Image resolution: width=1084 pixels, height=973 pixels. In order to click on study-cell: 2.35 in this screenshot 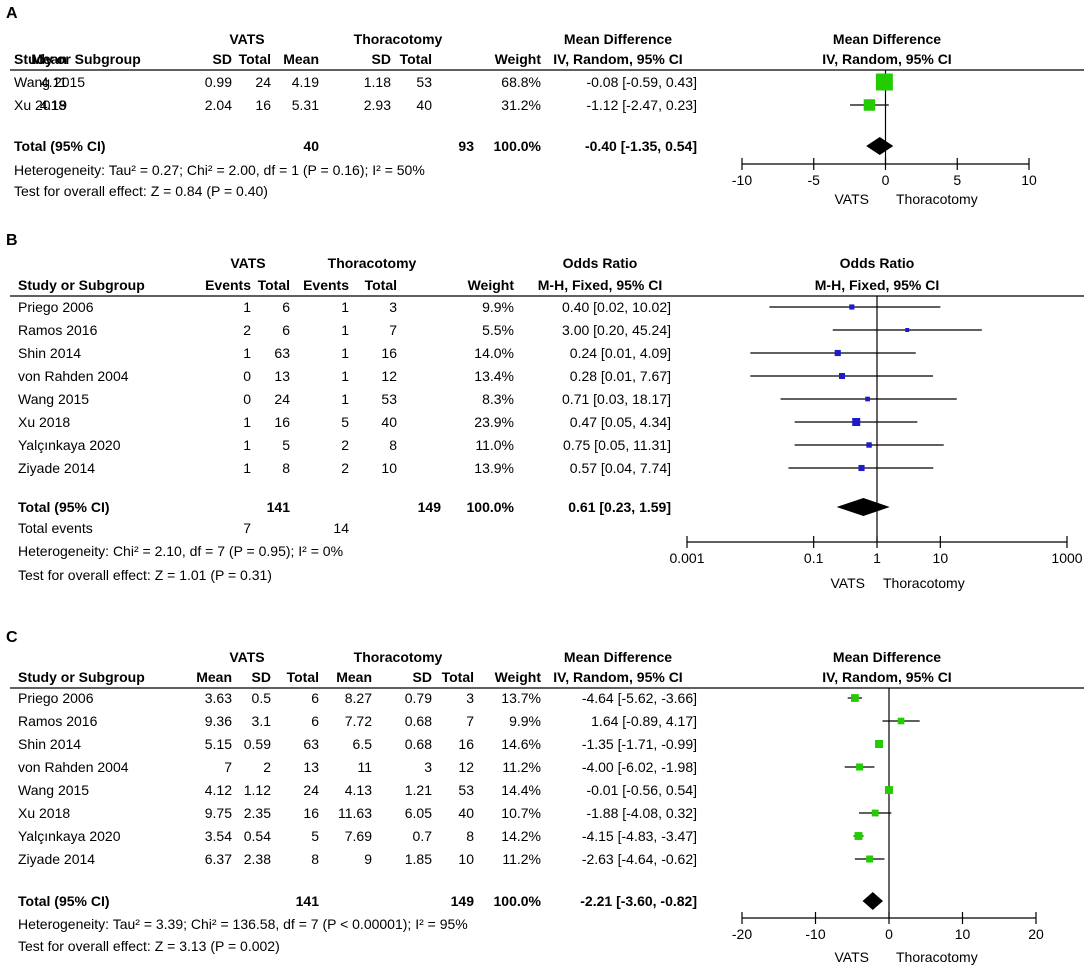, I will do `click(257, 813)`.